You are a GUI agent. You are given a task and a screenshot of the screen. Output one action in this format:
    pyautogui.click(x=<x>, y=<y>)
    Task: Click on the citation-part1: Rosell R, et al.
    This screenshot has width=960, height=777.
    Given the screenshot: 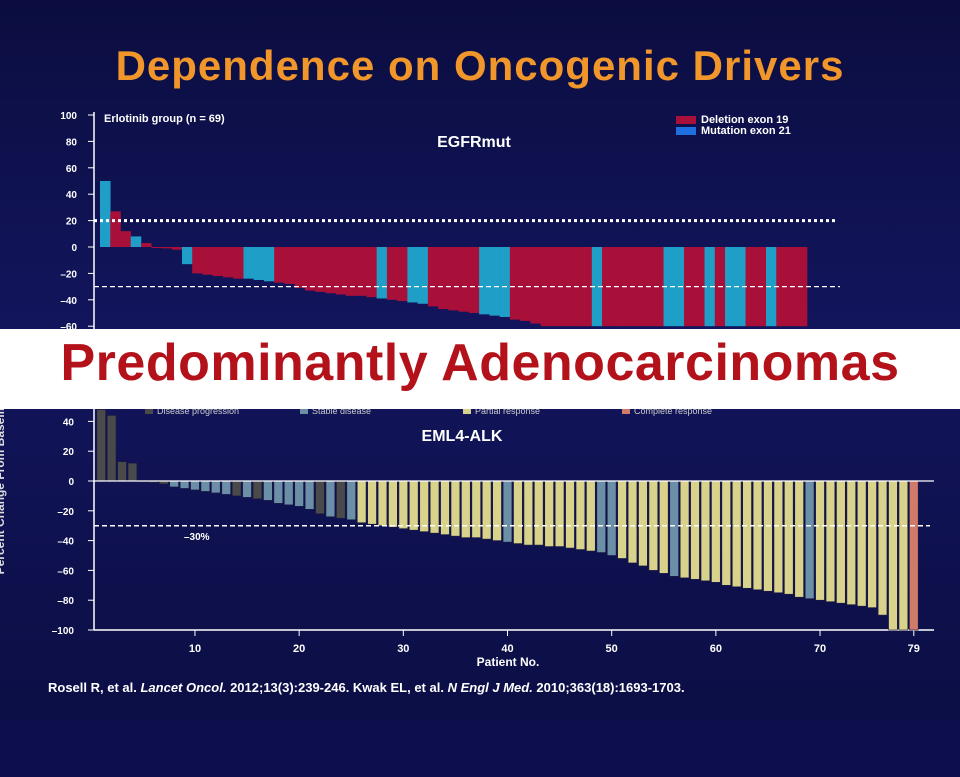 What is the action you would take?
    pyautogui.click(x=94, y=687)
    